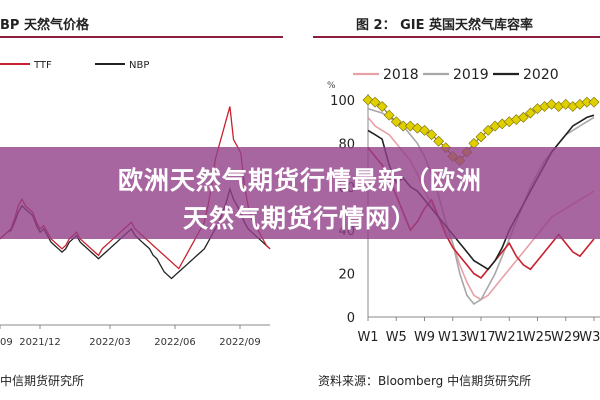 This screenshot has width=600, height=400. I want to click on y-tick-label: 0, so click(351, 318).